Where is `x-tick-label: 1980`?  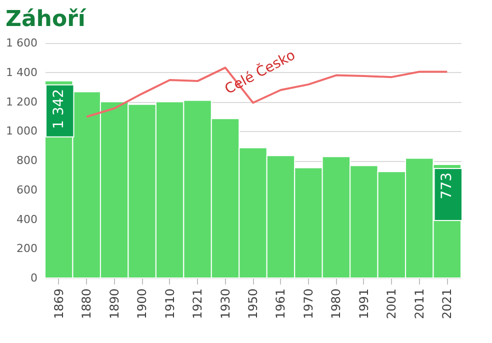 x-tick-label: 1980 is located at coordinates (336, 304).